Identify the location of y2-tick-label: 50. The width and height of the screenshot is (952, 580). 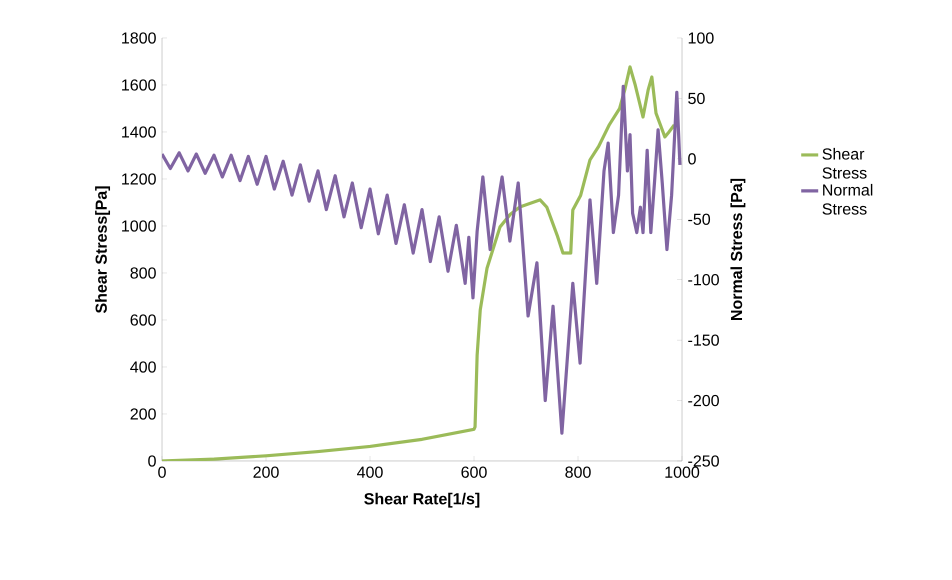
(696, 98).